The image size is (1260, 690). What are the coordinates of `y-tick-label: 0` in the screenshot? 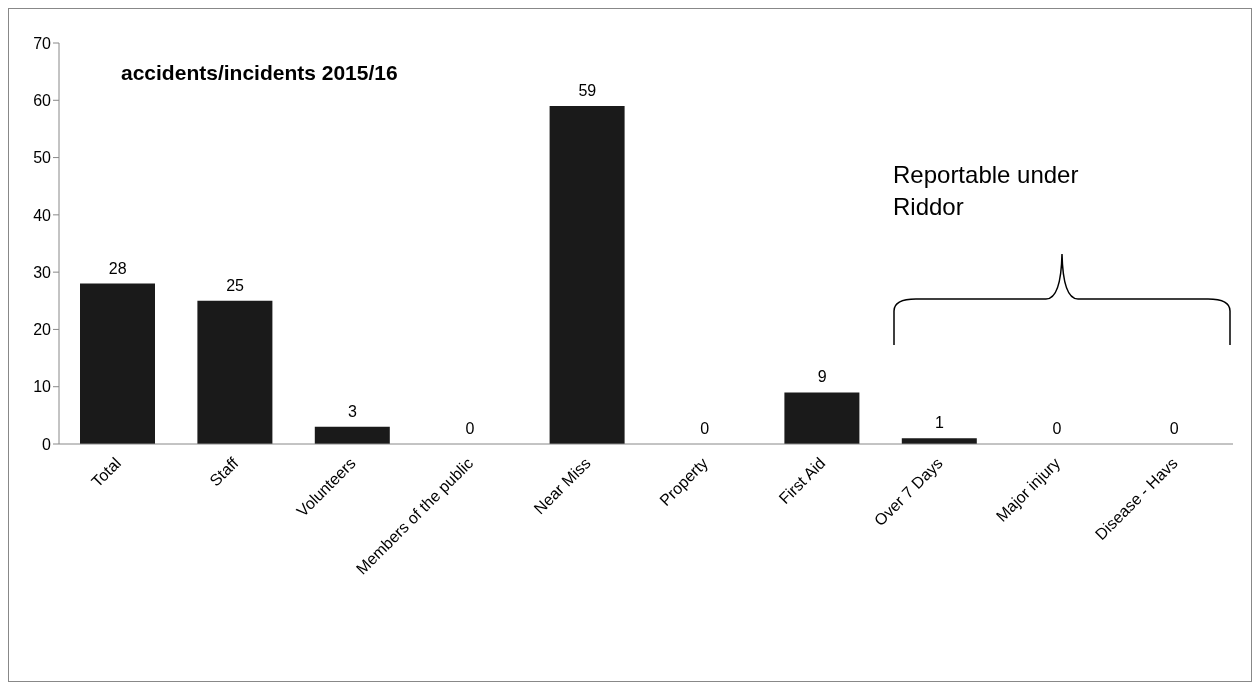 It's located at (47, 444).